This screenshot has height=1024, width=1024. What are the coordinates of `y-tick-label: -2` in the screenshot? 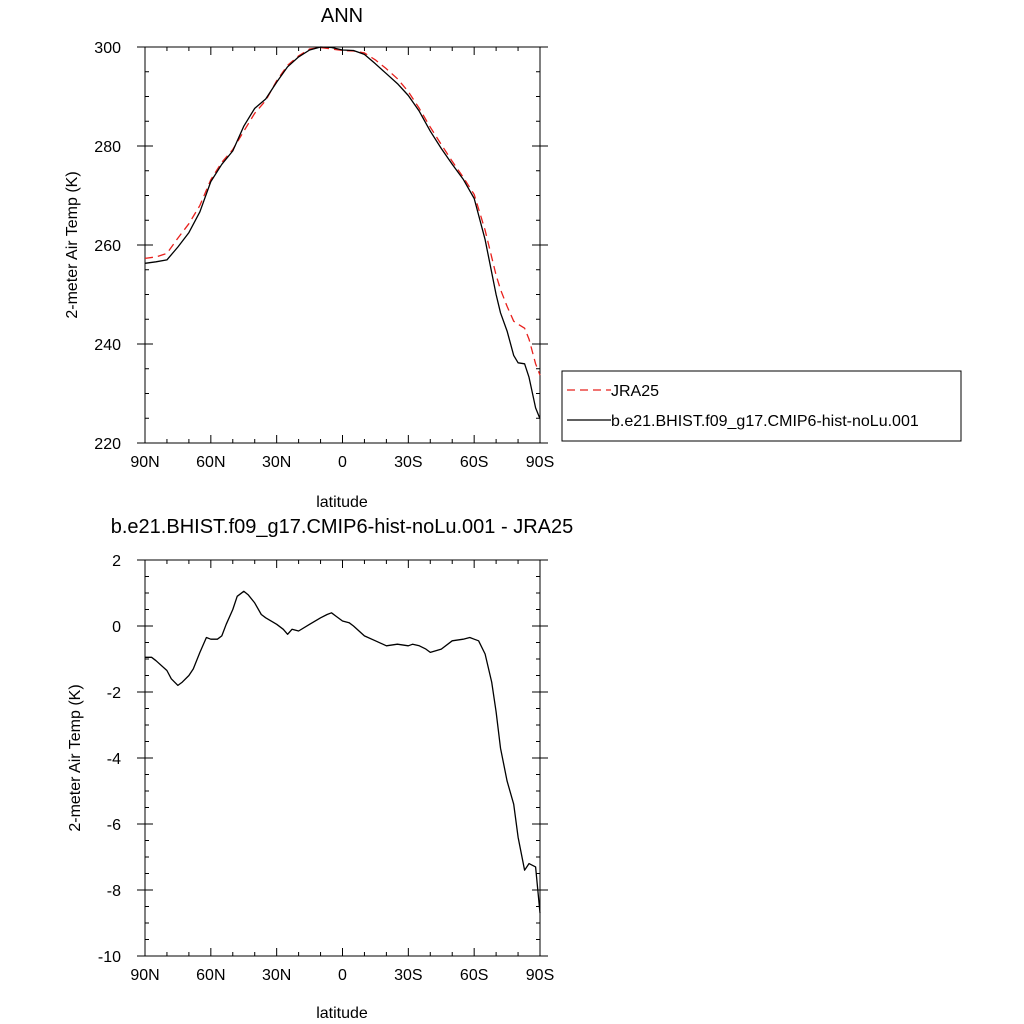 It's located at (114, 693).